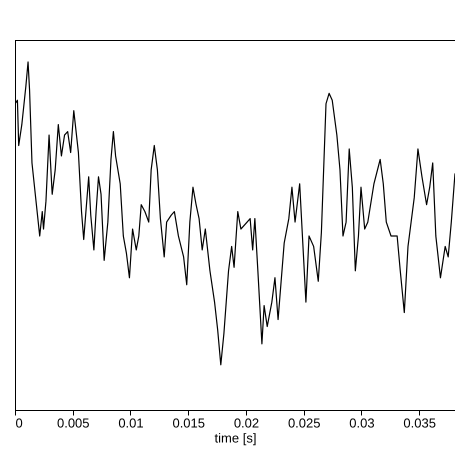 This screenshot has width=474, height=474. I want to click on x-tick-label: 0.035, so click(419, 423).